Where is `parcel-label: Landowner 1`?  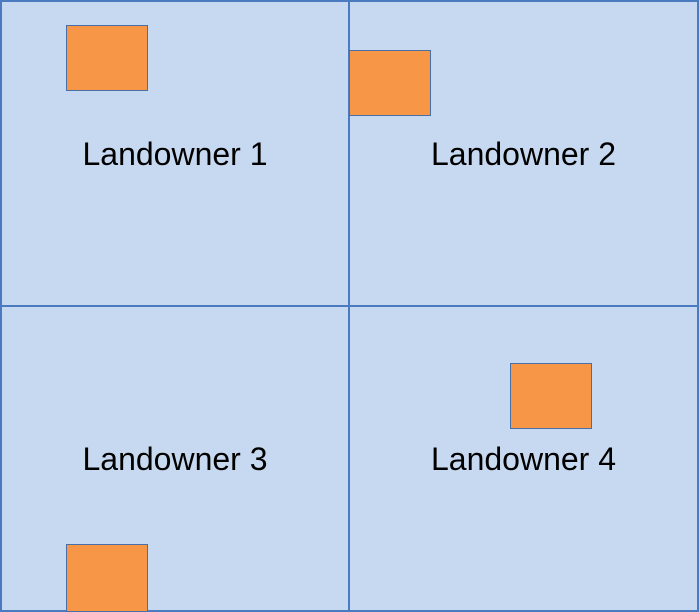 parcel-label: Landowner 1 is located at coordinates (175, 154).